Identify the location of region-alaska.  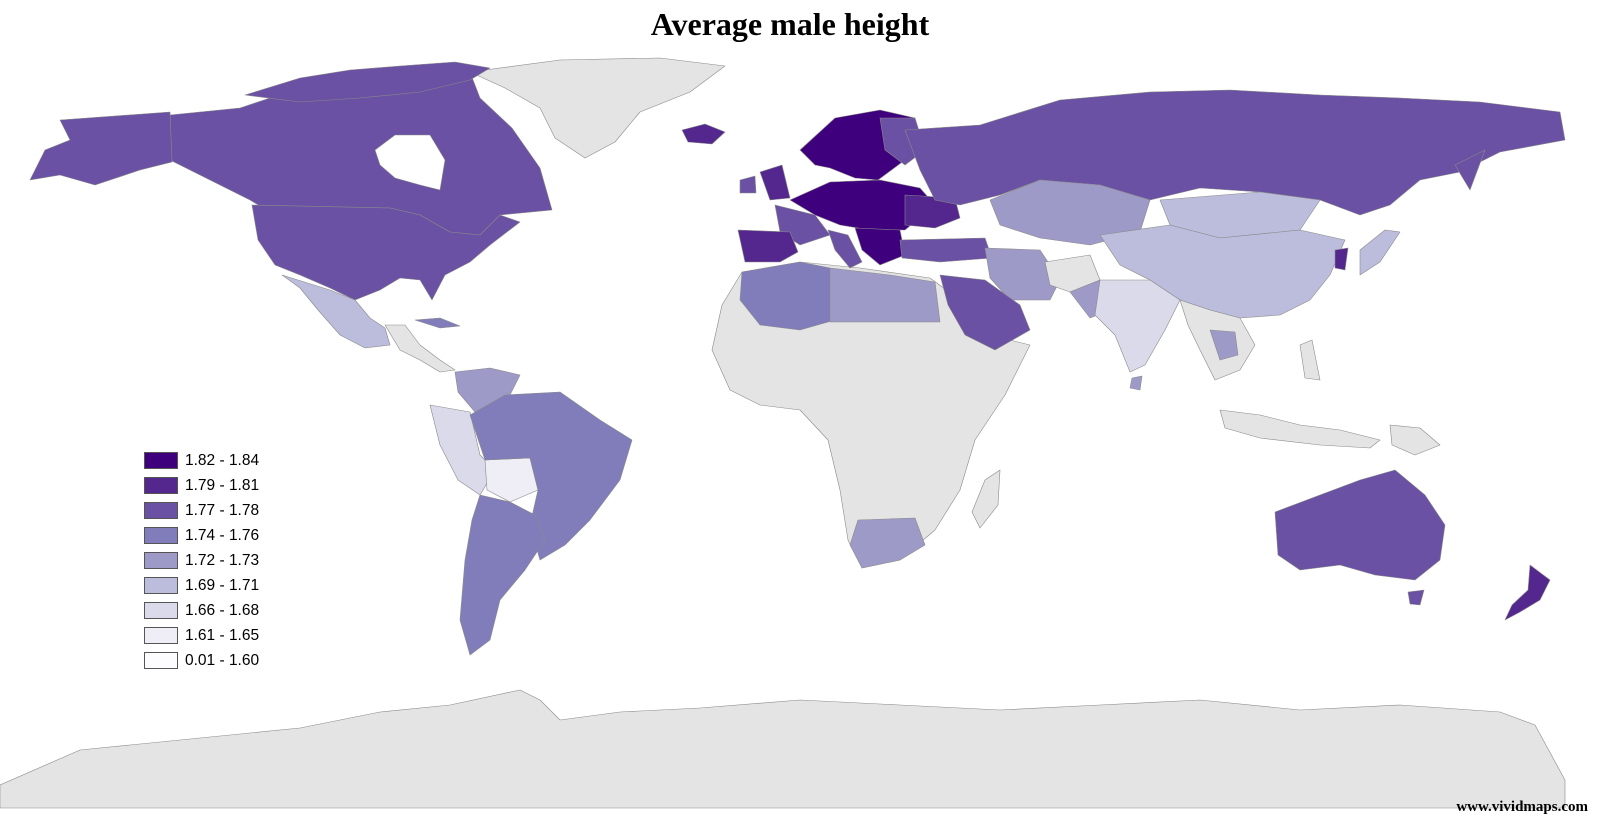
(101, 148).